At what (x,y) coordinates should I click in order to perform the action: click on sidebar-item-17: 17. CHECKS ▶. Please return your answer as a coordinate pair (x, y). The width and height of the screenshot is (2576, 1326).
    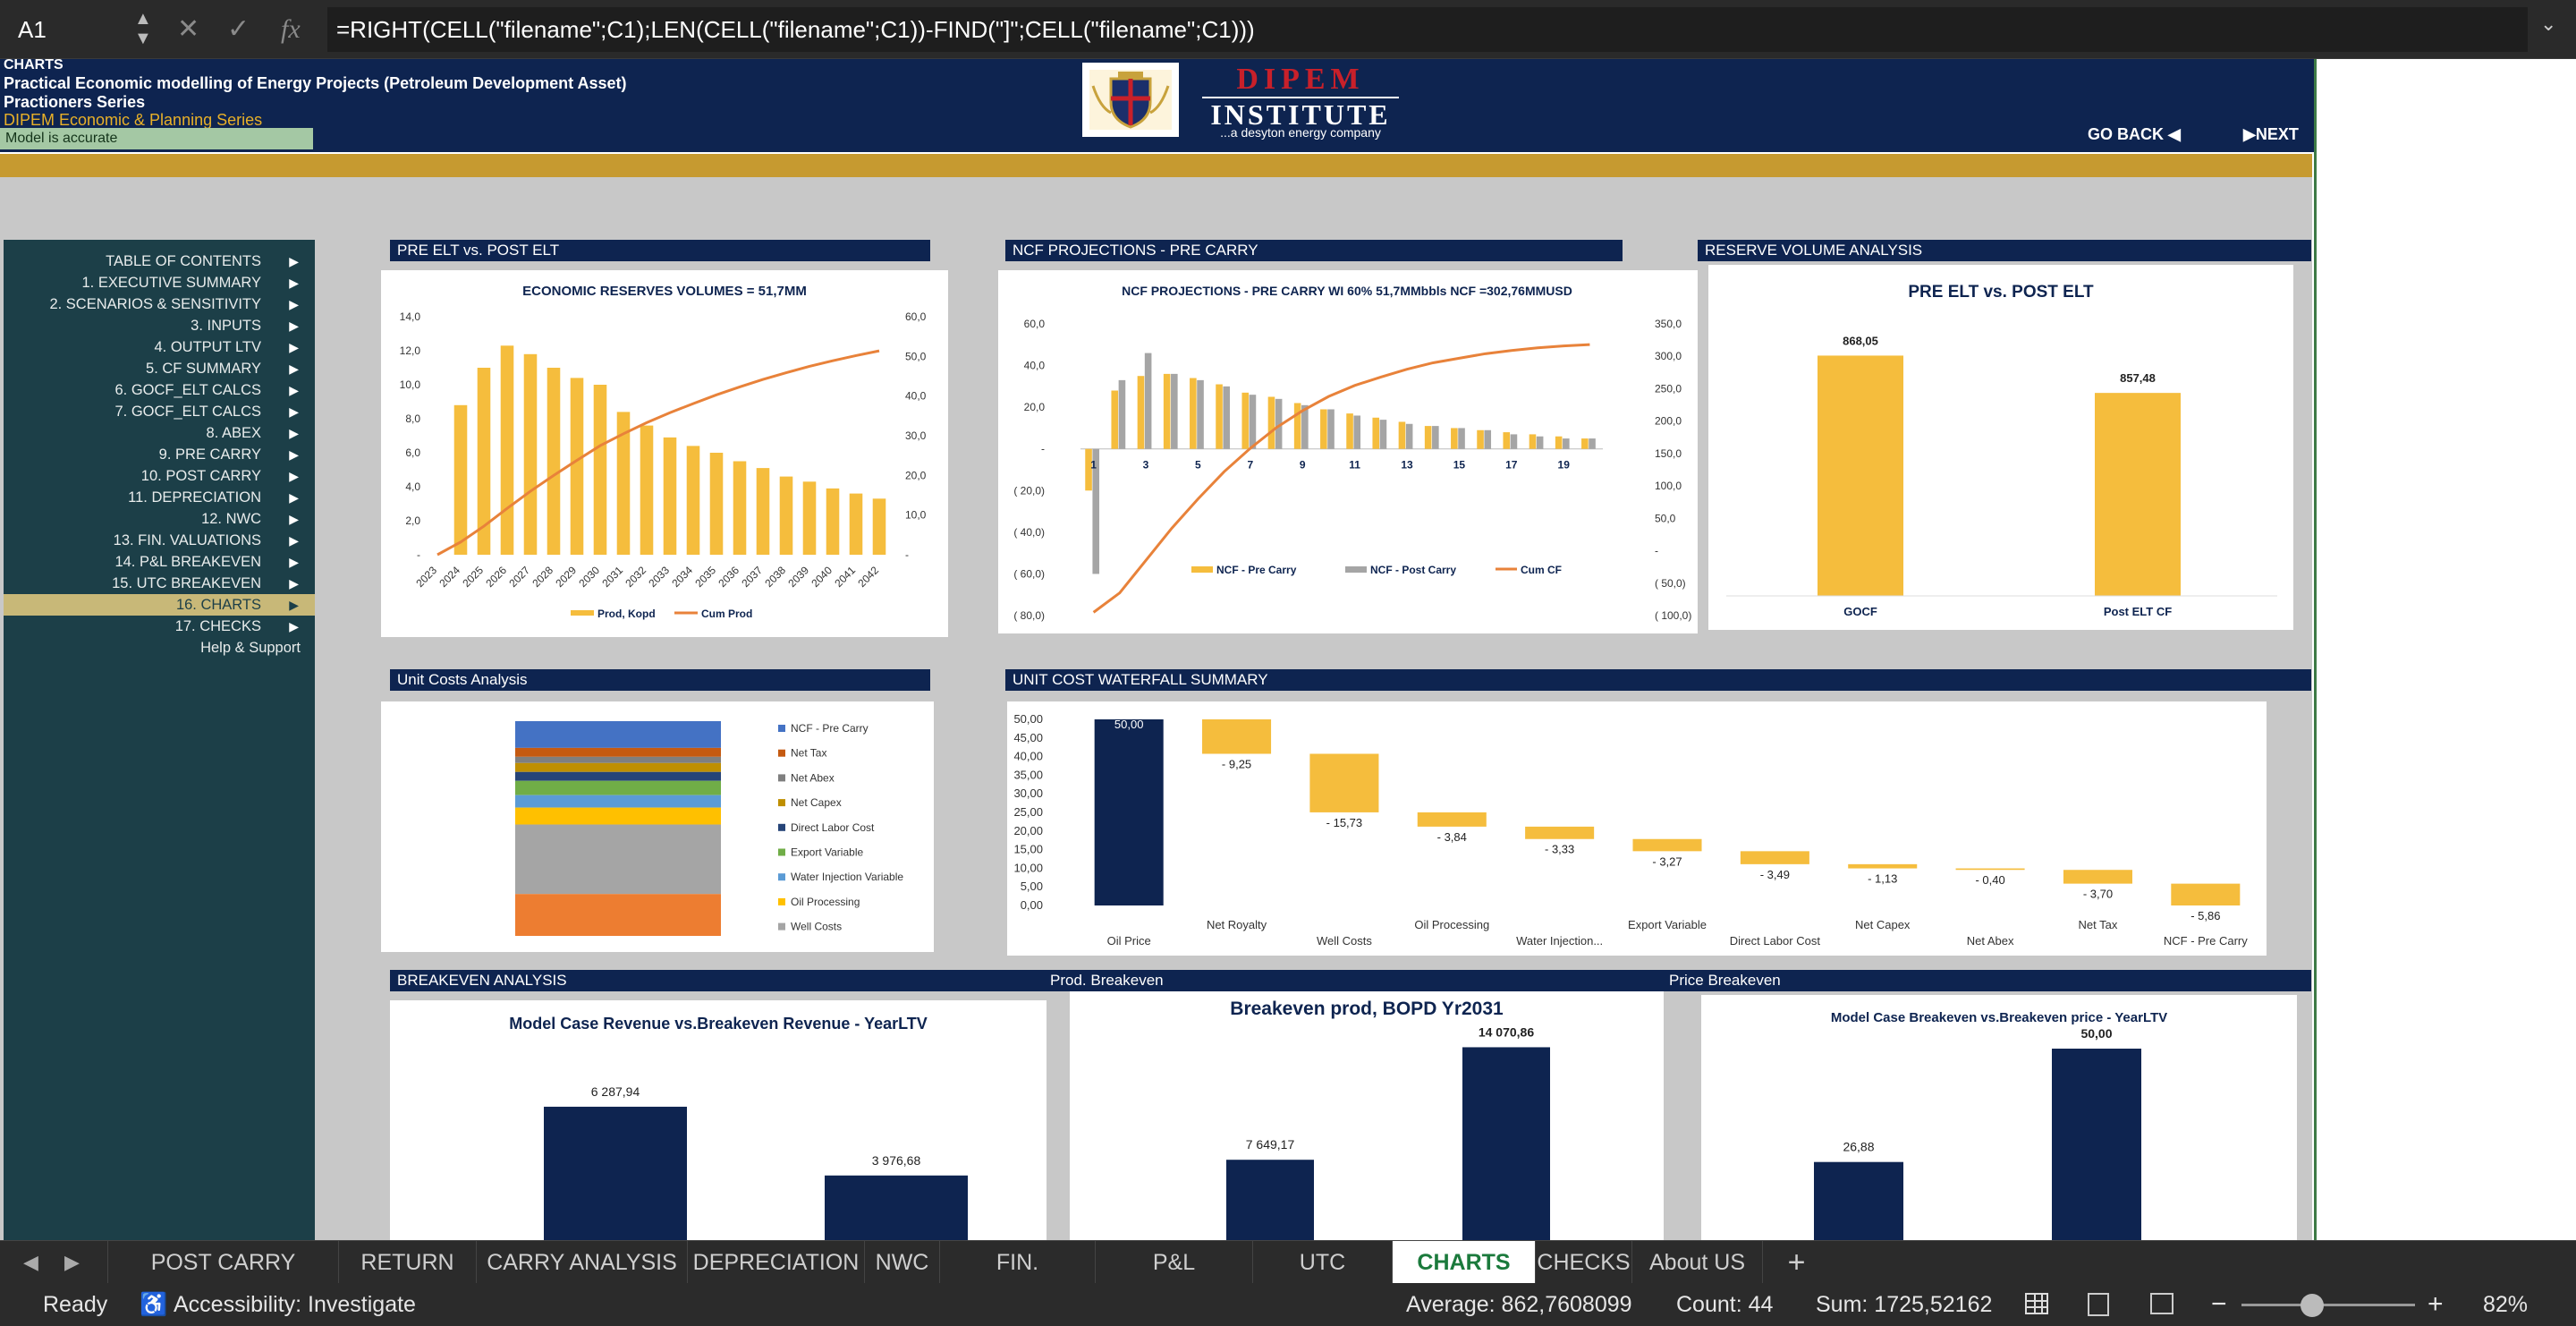
    Looking at the image, I should click on (159, 626).